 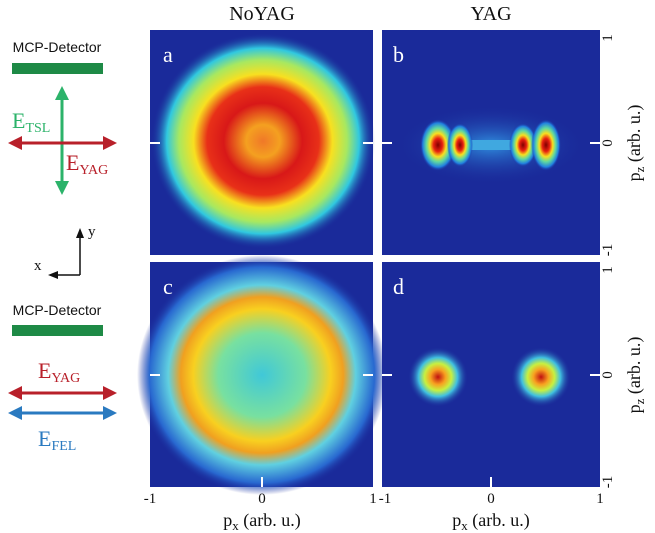 What do you see at coordinates (168, 286) in the screenshot?
I see `panel-label: c` at bounding box center [168, 286].